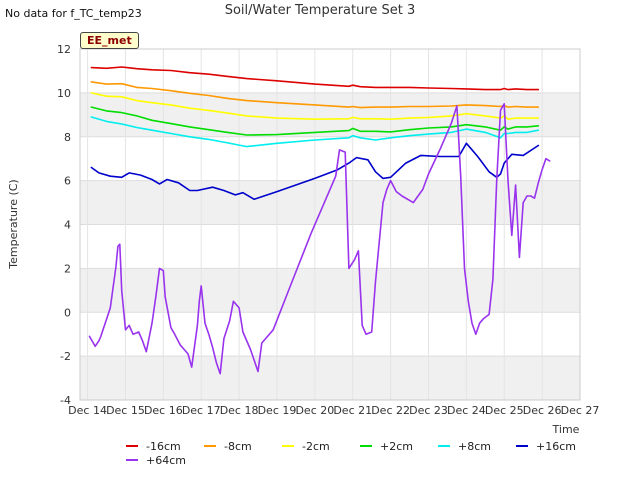 The width and height of the screenshot is (640, 480). Describe the element at coordinates (64, 49) in the screenshot. I see `y-tick-label: 12` at that location.